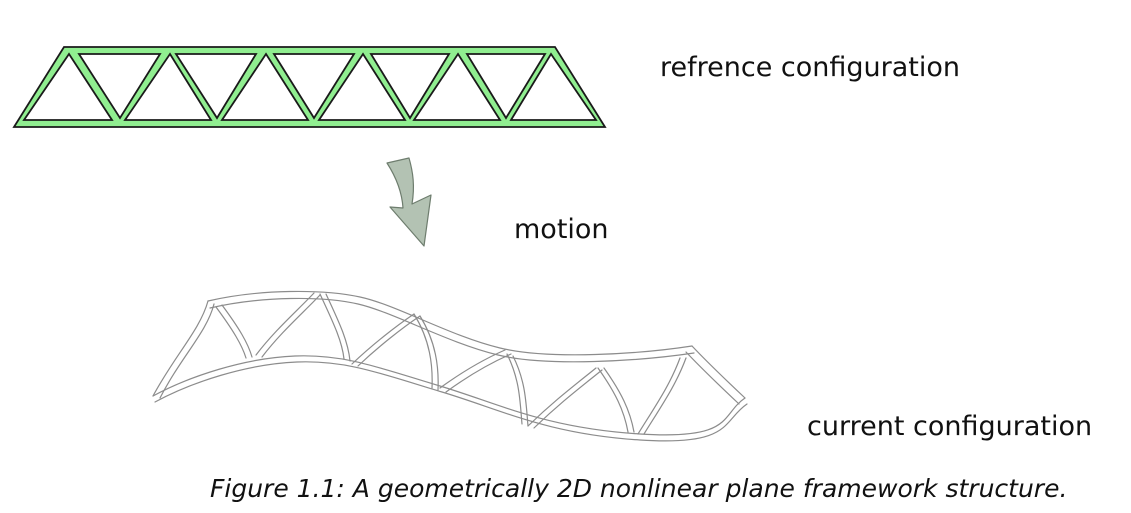 The height and width of the screenshot is (513, 1131). I want to click on deformed-top-chord-inner, so click(452, 330).